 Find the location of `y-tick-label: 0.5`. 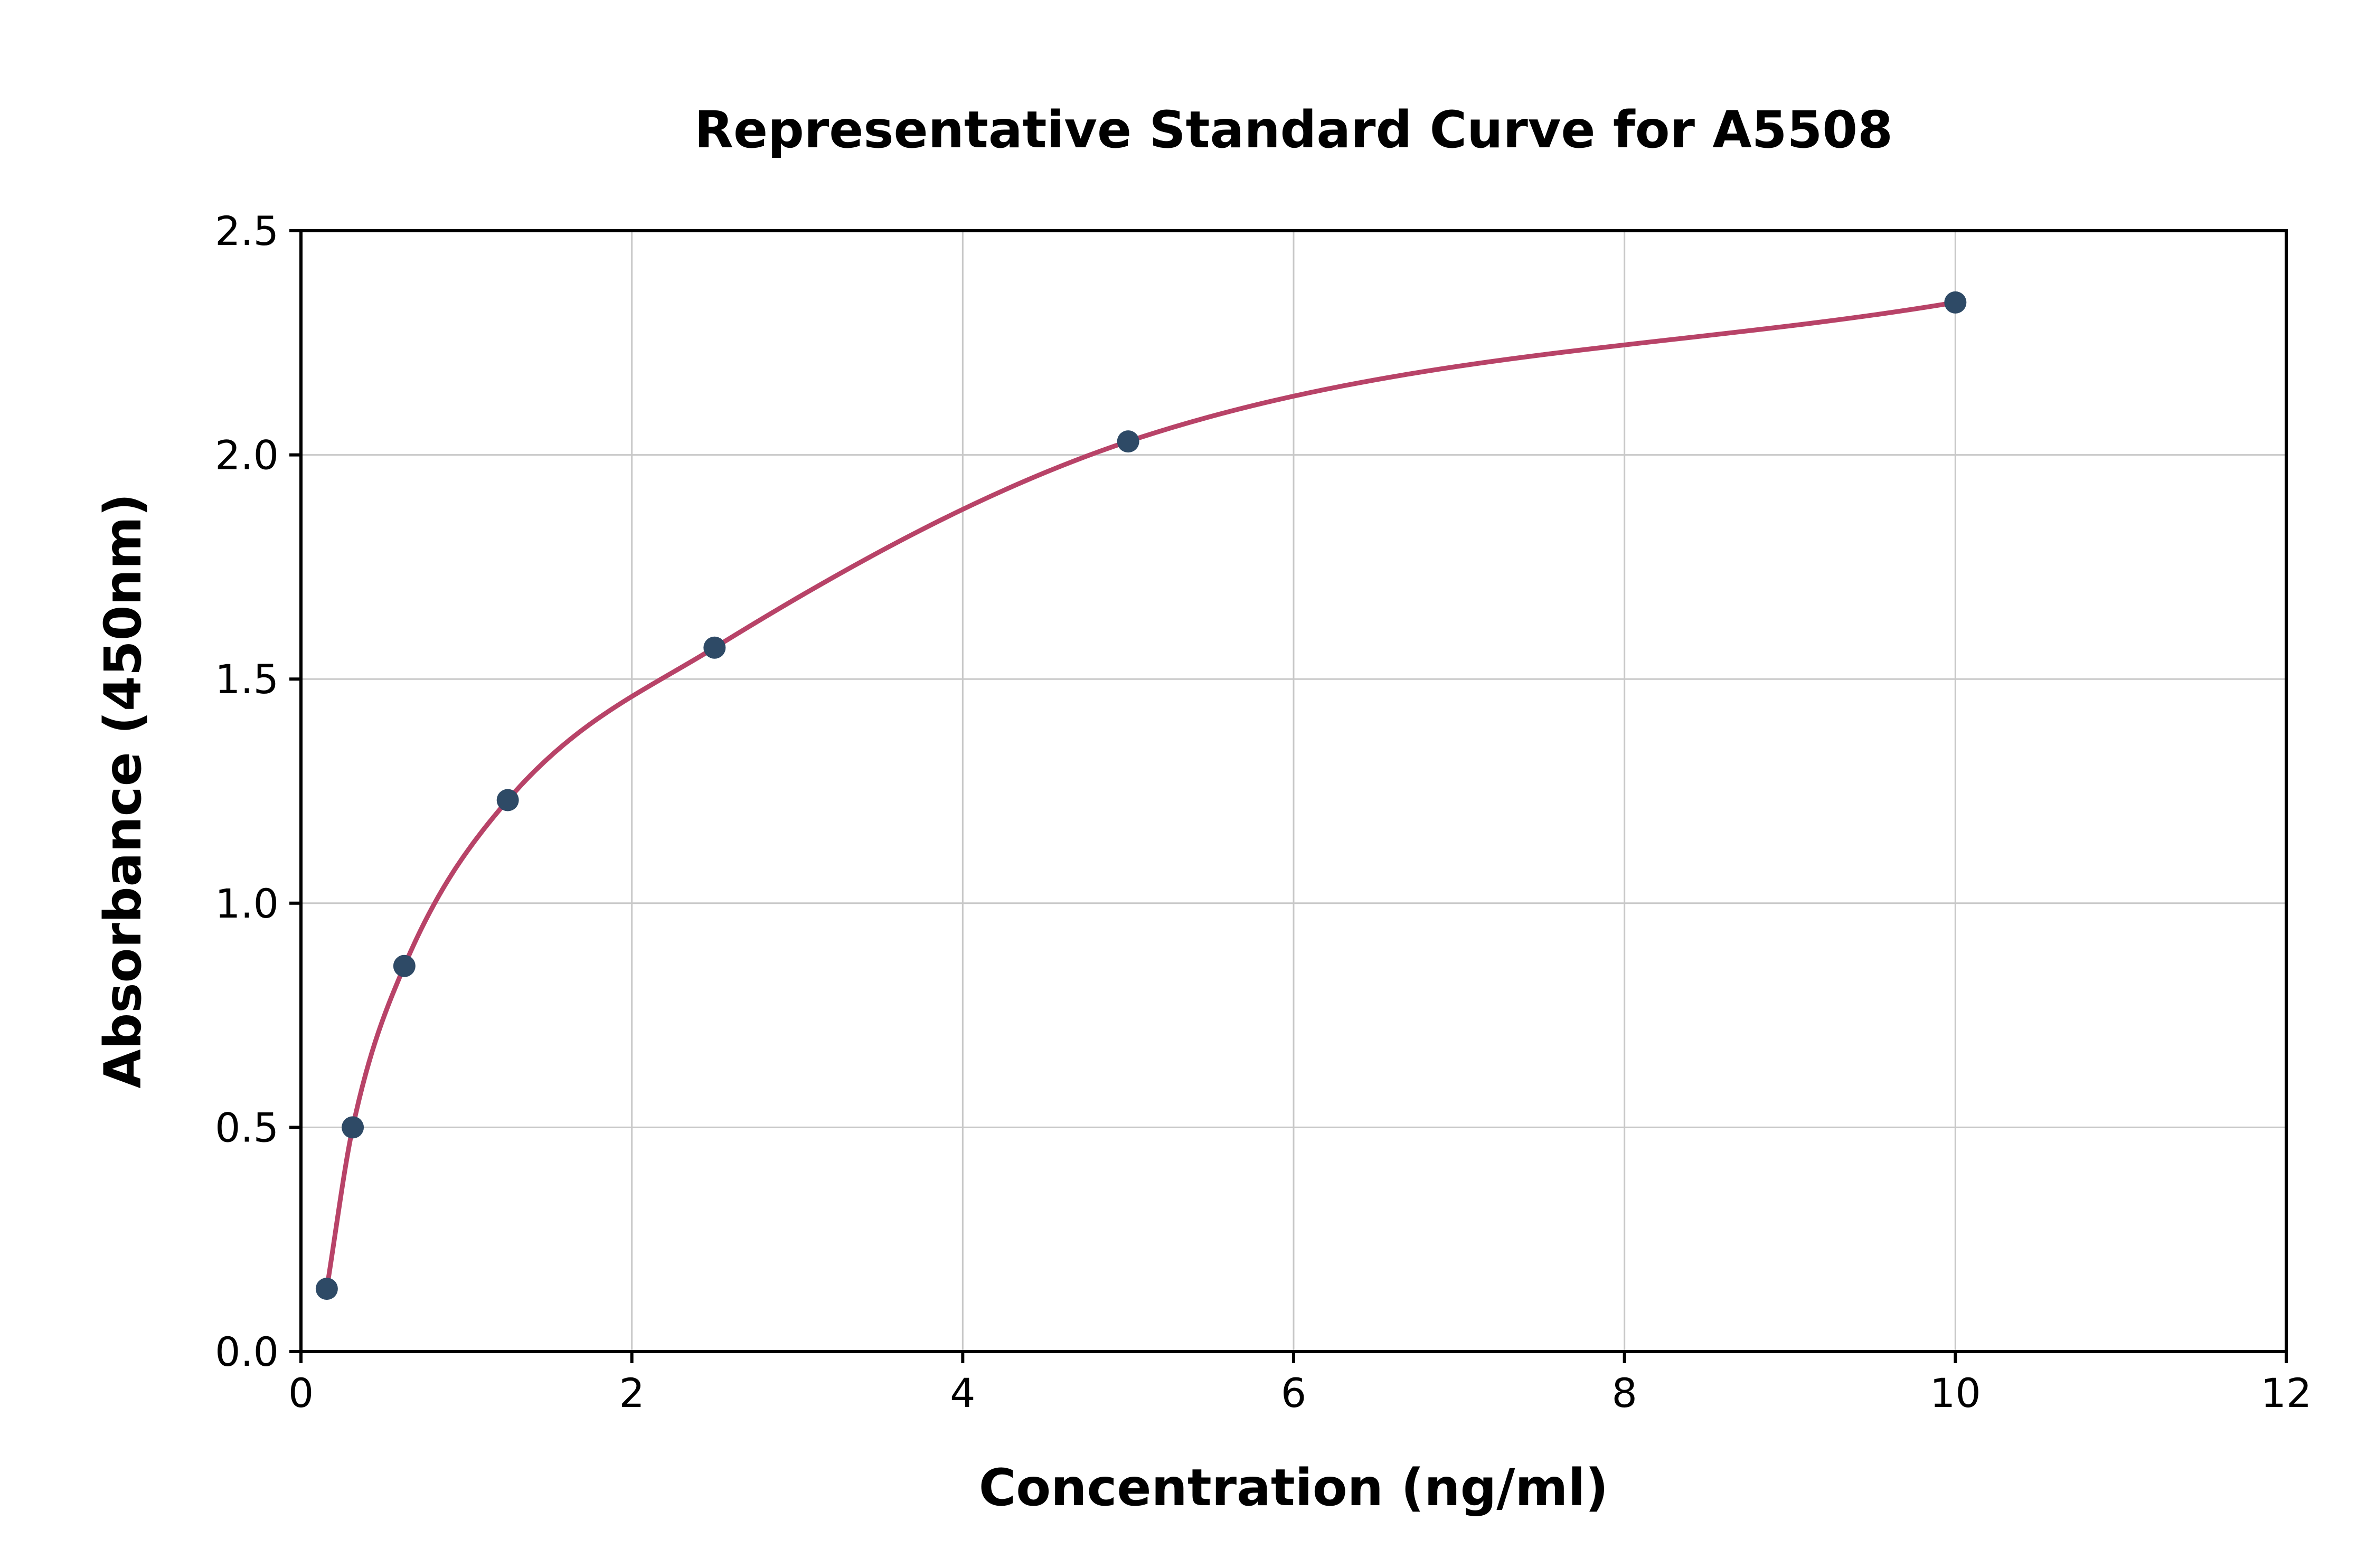

y-tick-label: 0.5 is located at coordinates (247, 1127).